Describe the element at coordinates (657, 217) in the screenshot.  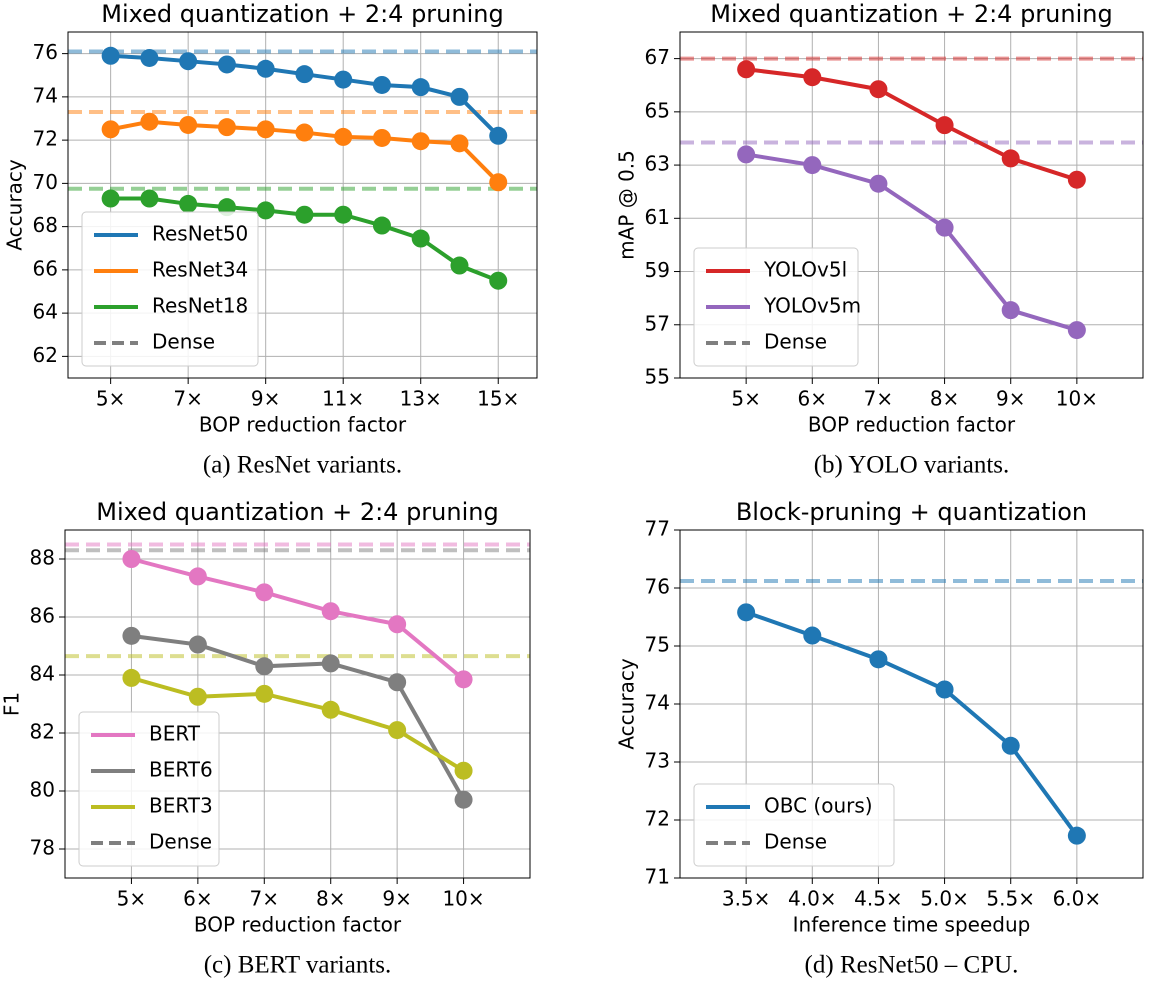
I see `y-tick-label: 61` at that location.